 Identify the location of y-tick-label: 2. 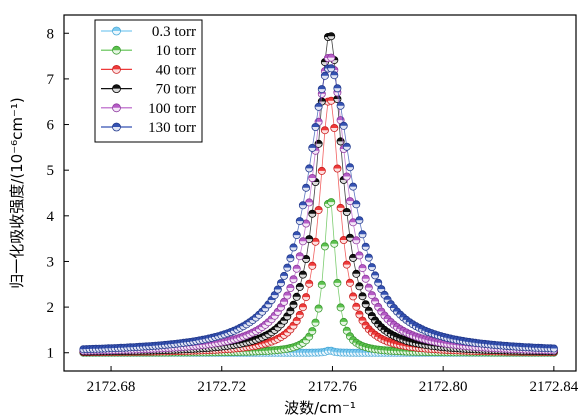
(51, 308).